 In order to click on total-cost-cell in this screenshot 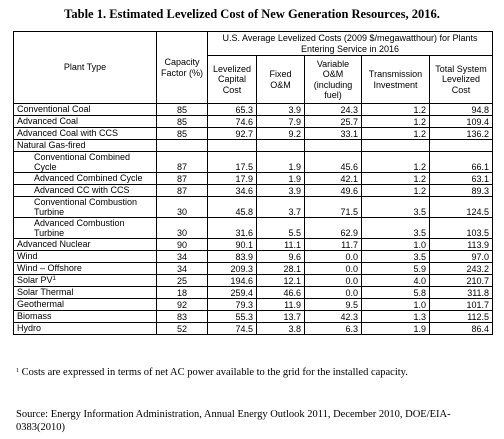, I will do `click(461, 145)`.